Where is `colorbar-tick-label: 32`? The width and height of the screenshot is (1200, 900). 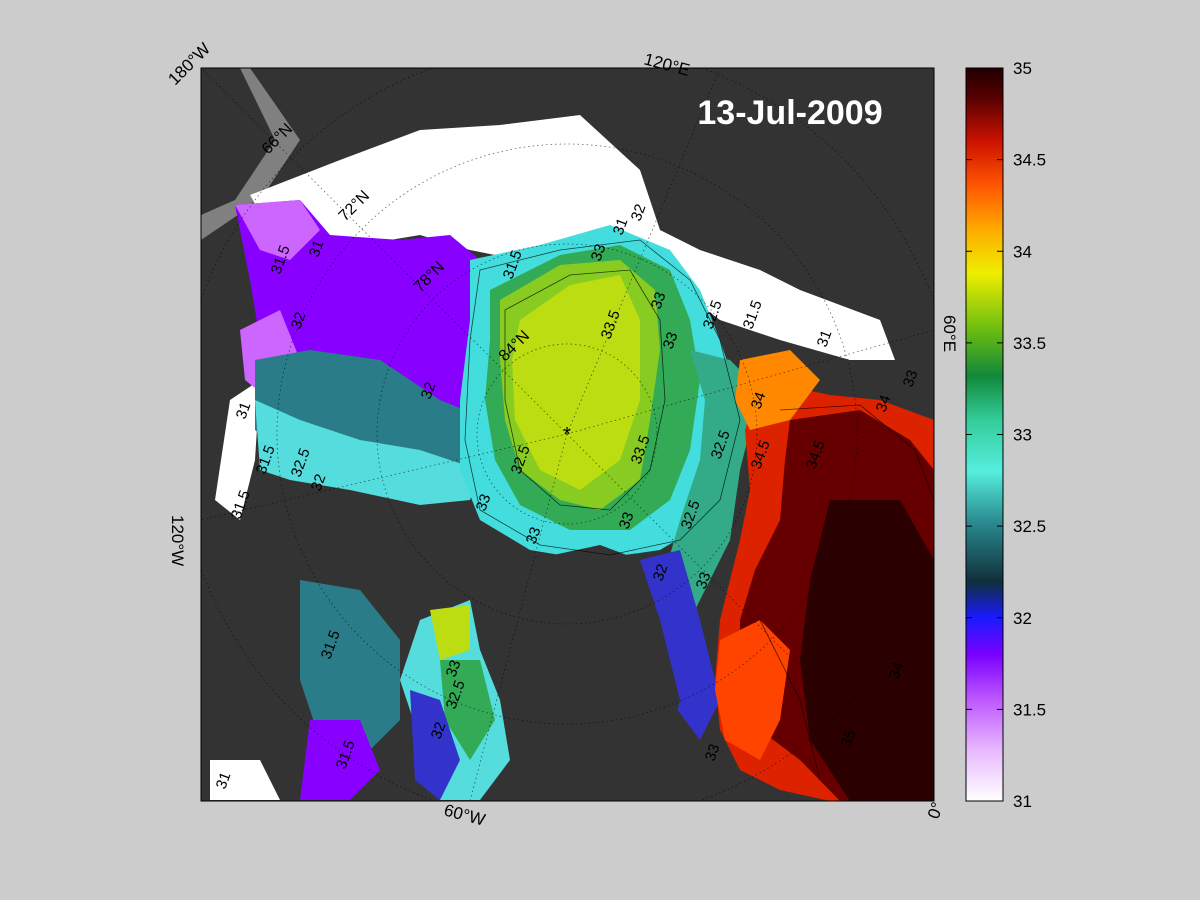 colorbar-tick-label: 32 is located at coordinates (1022, 618).